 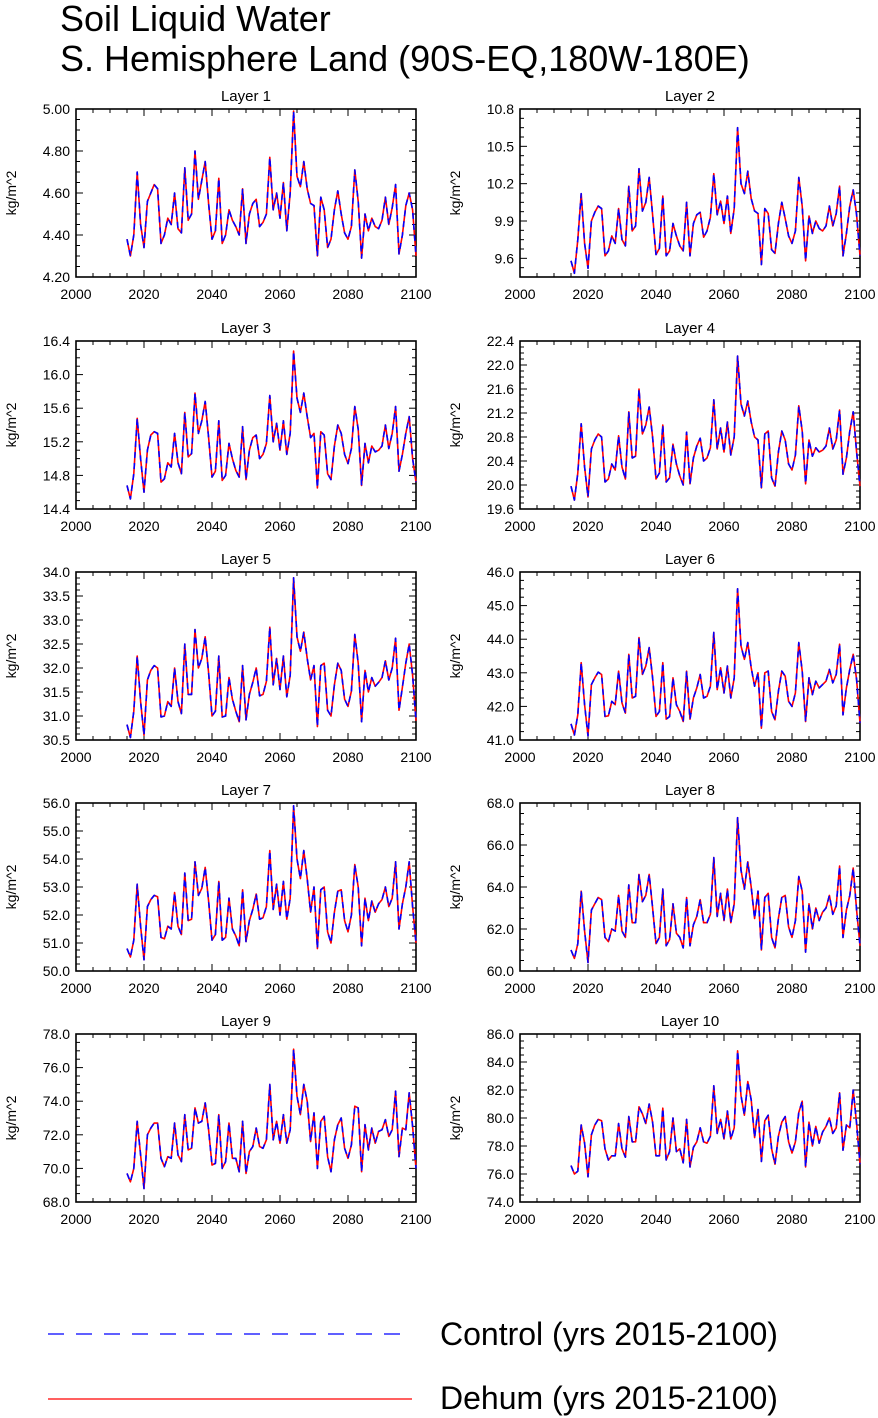 What do you see at coordinates (690, 328) in the screenshot?
I see `panel-title: Layer 4` at bounding box center [690, 328].